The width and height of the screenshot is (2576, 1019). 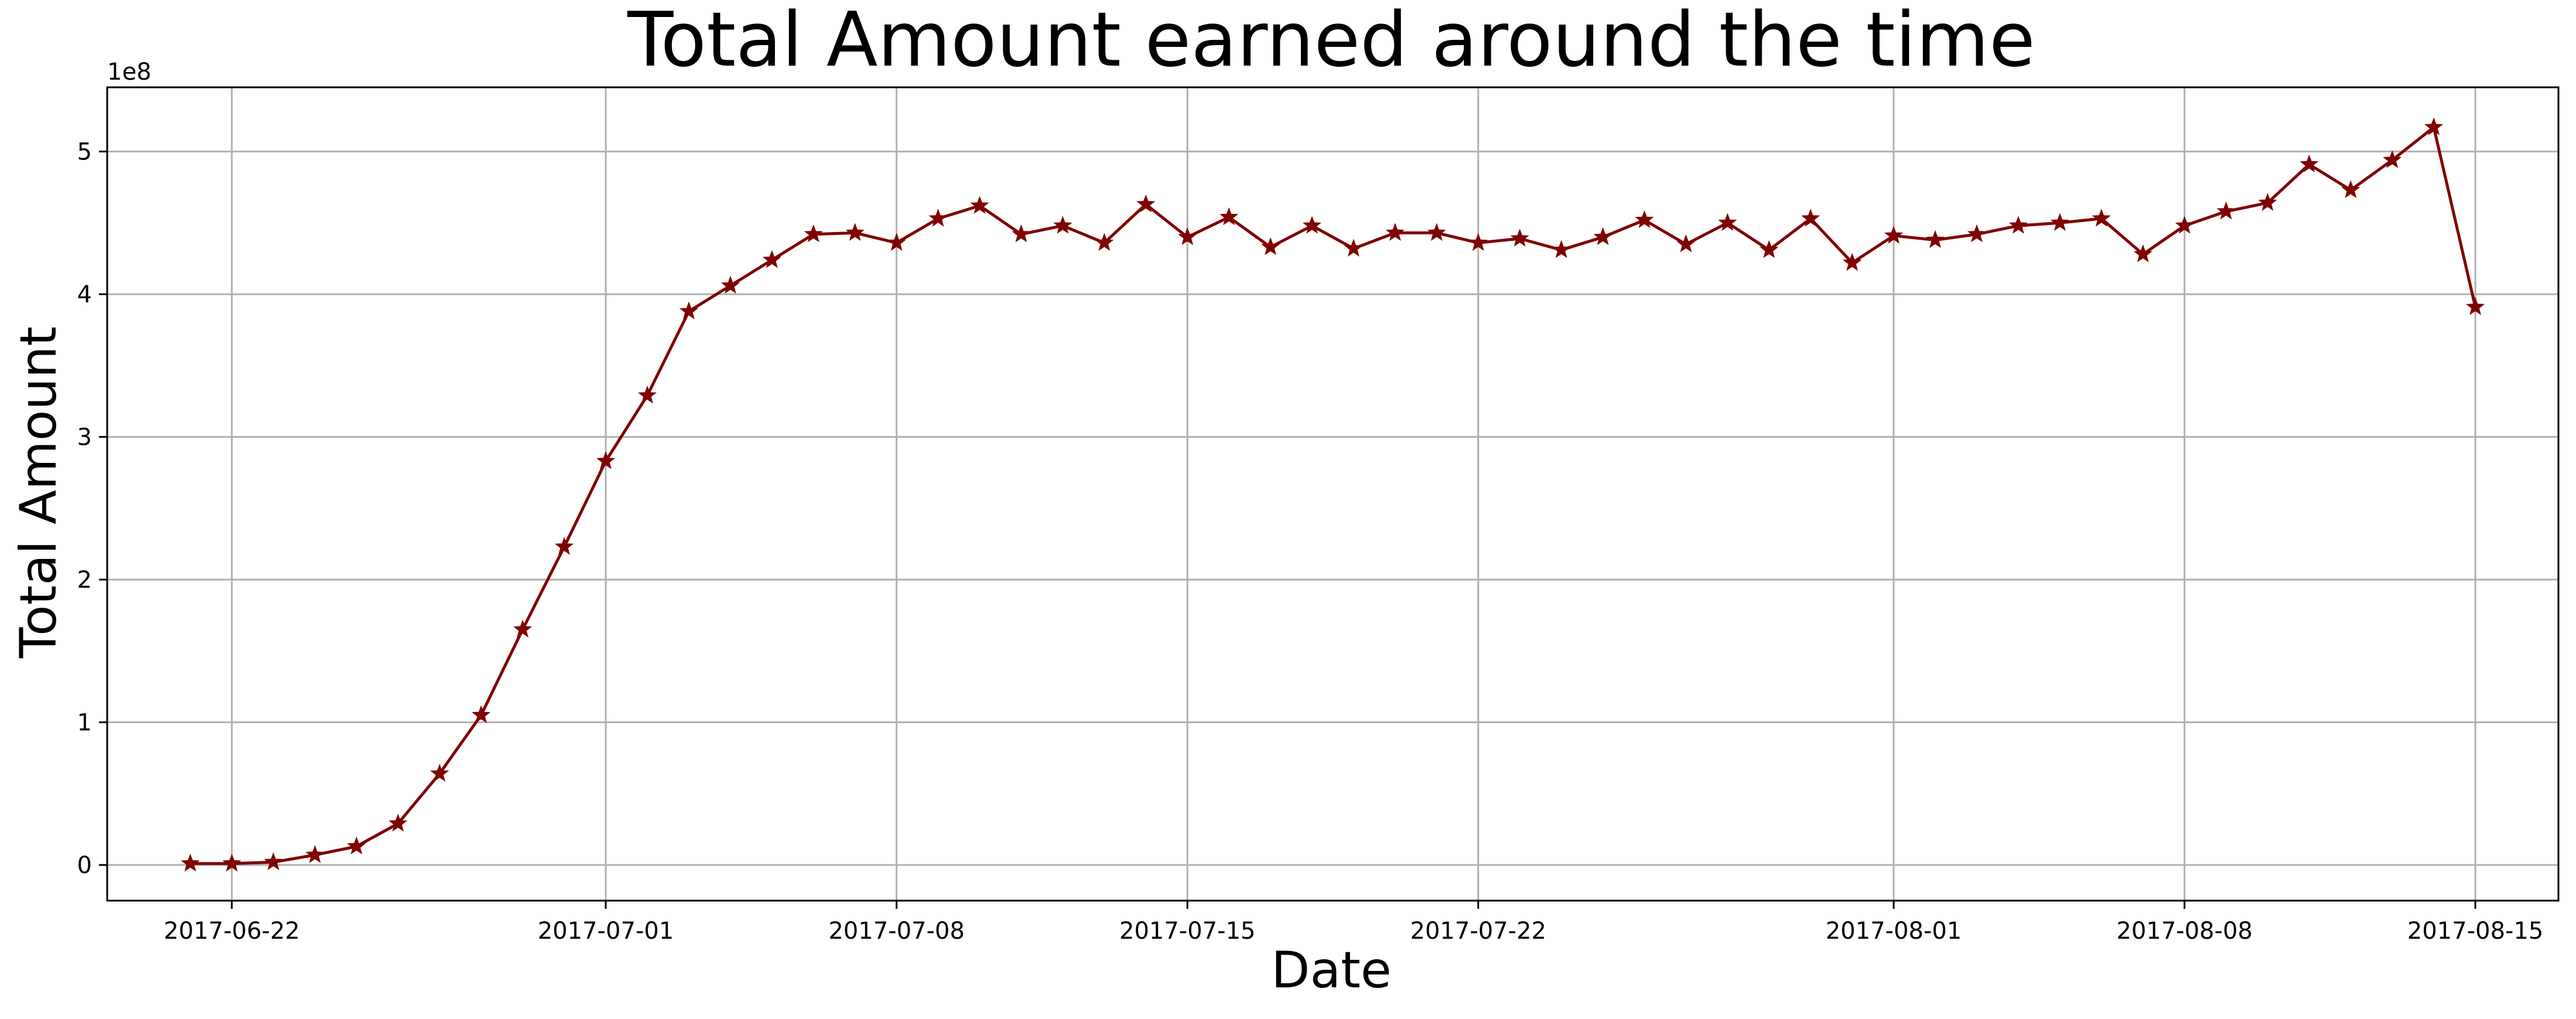 I want to click on chart-title: Total Amount earned around the time, so click(x=1331, y=42).